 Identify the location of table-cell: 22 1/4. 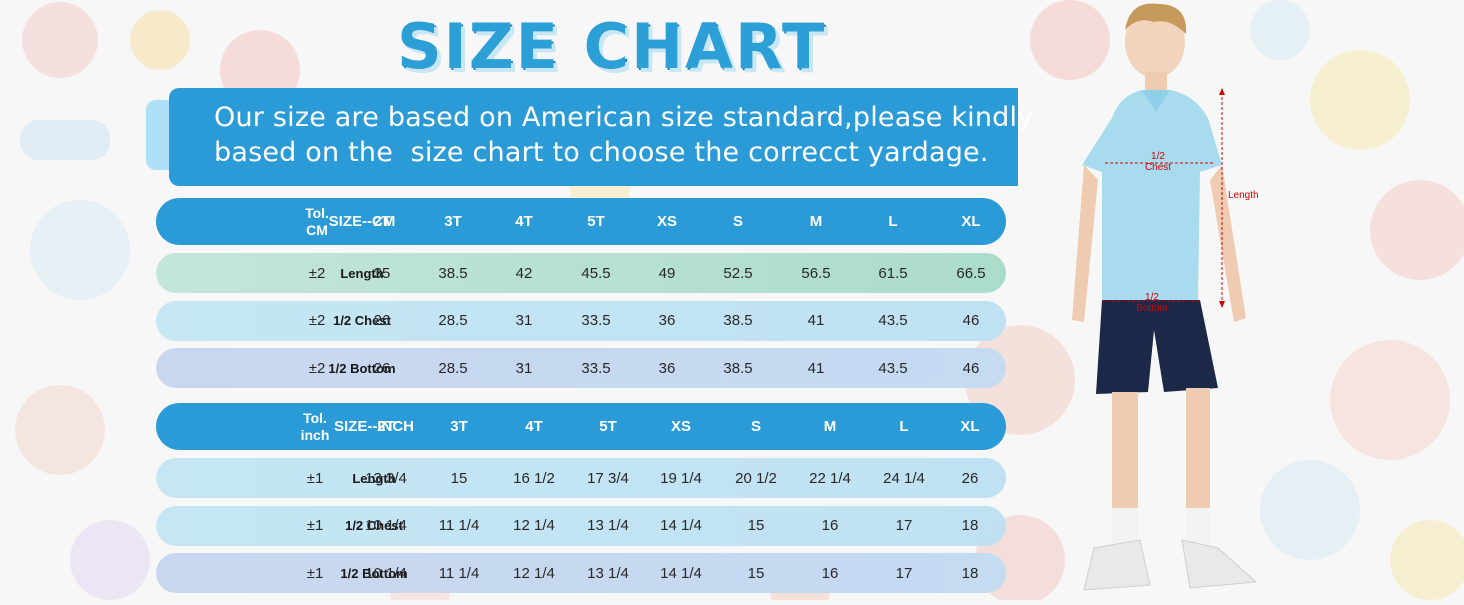
(830, 478).